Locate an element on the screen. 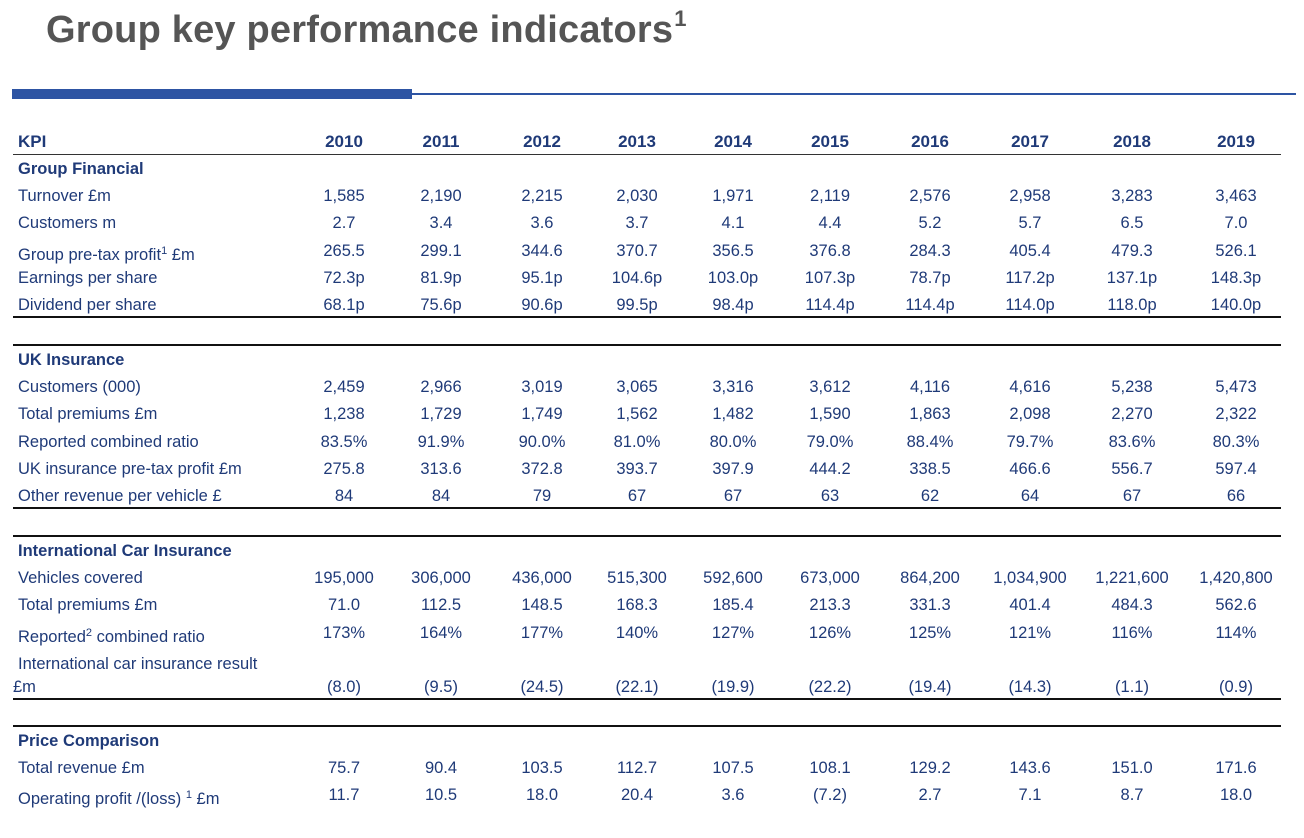 This screenshot has height=838, width=1304. value-2016: 284.3 is located at coordinates (930, 250).